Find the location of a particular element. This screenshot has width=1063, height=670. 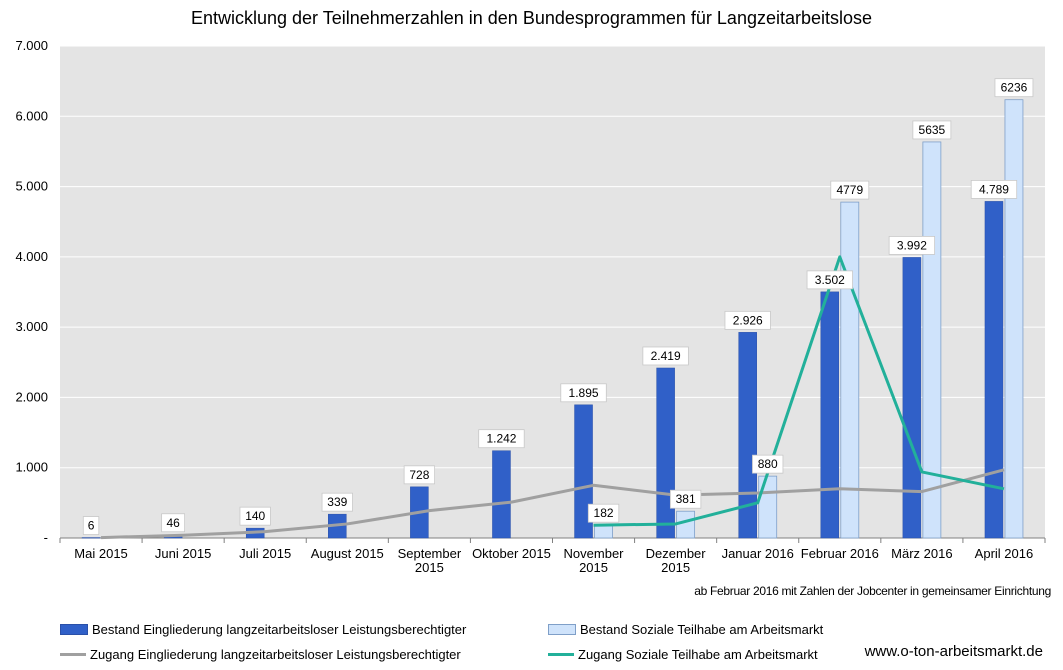

x-tick-label: September 2015 is located at coordinates (430, 560).